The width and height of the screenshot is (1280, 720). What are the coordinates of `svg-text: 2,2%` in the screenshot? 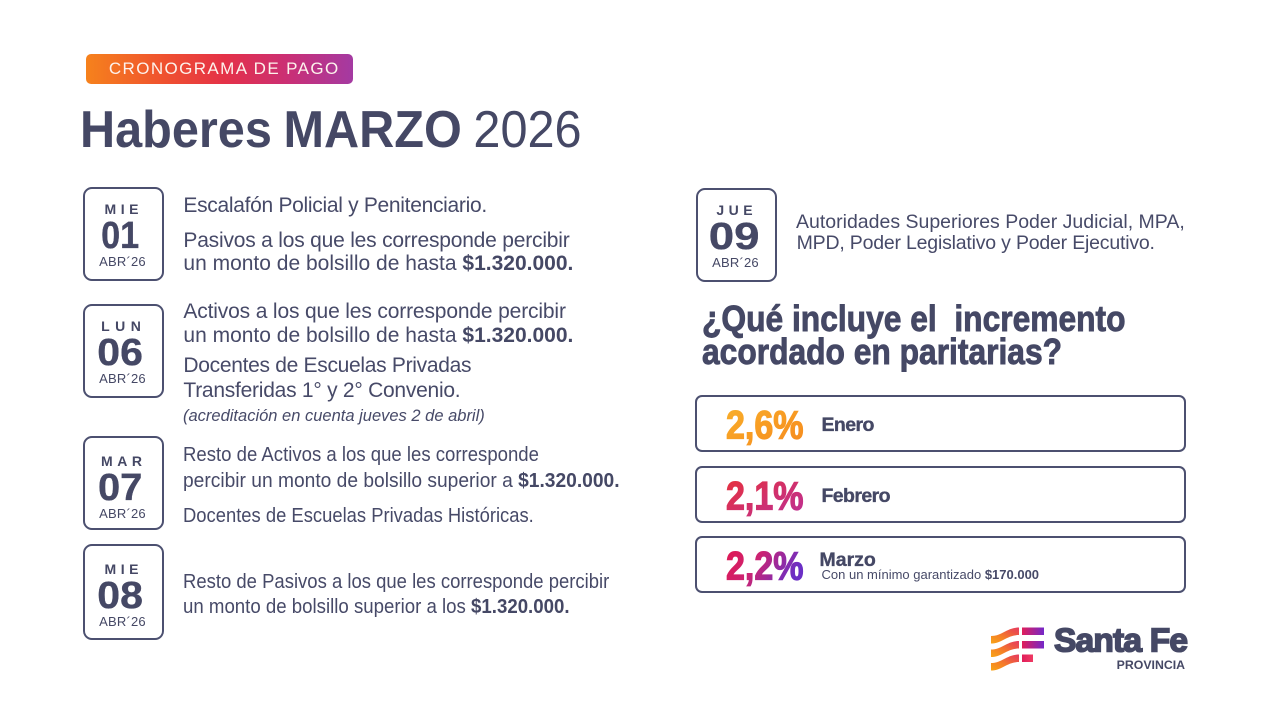 It's located at (764, 565).